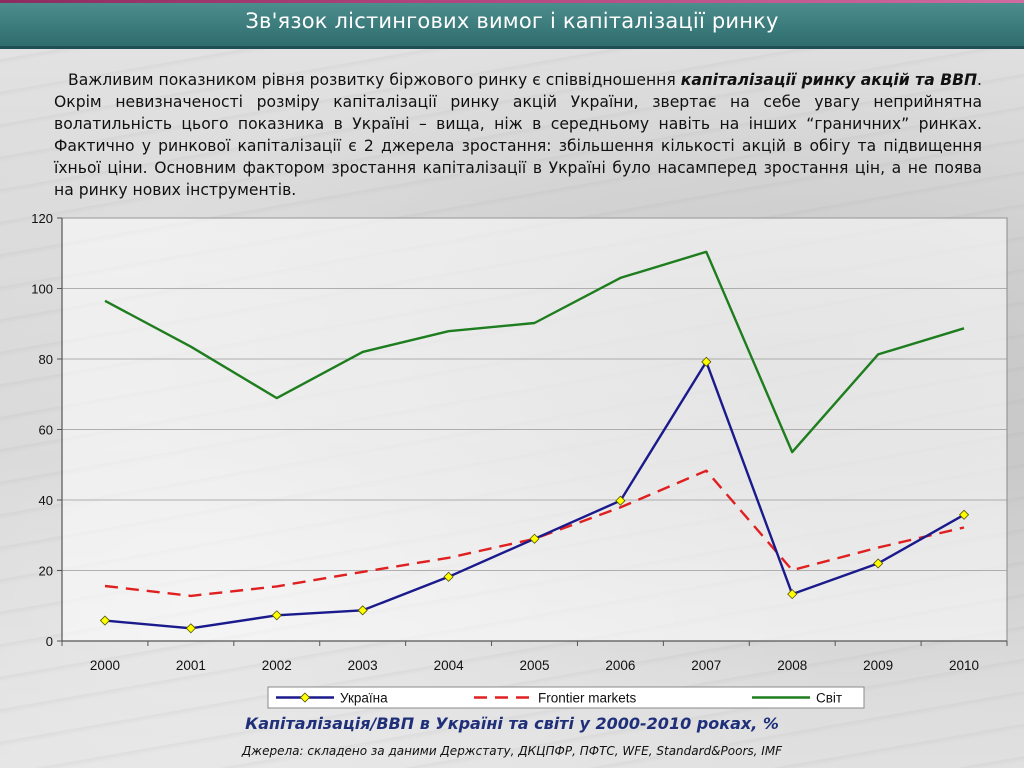  I want to click on legend-box, so click(566, 697).